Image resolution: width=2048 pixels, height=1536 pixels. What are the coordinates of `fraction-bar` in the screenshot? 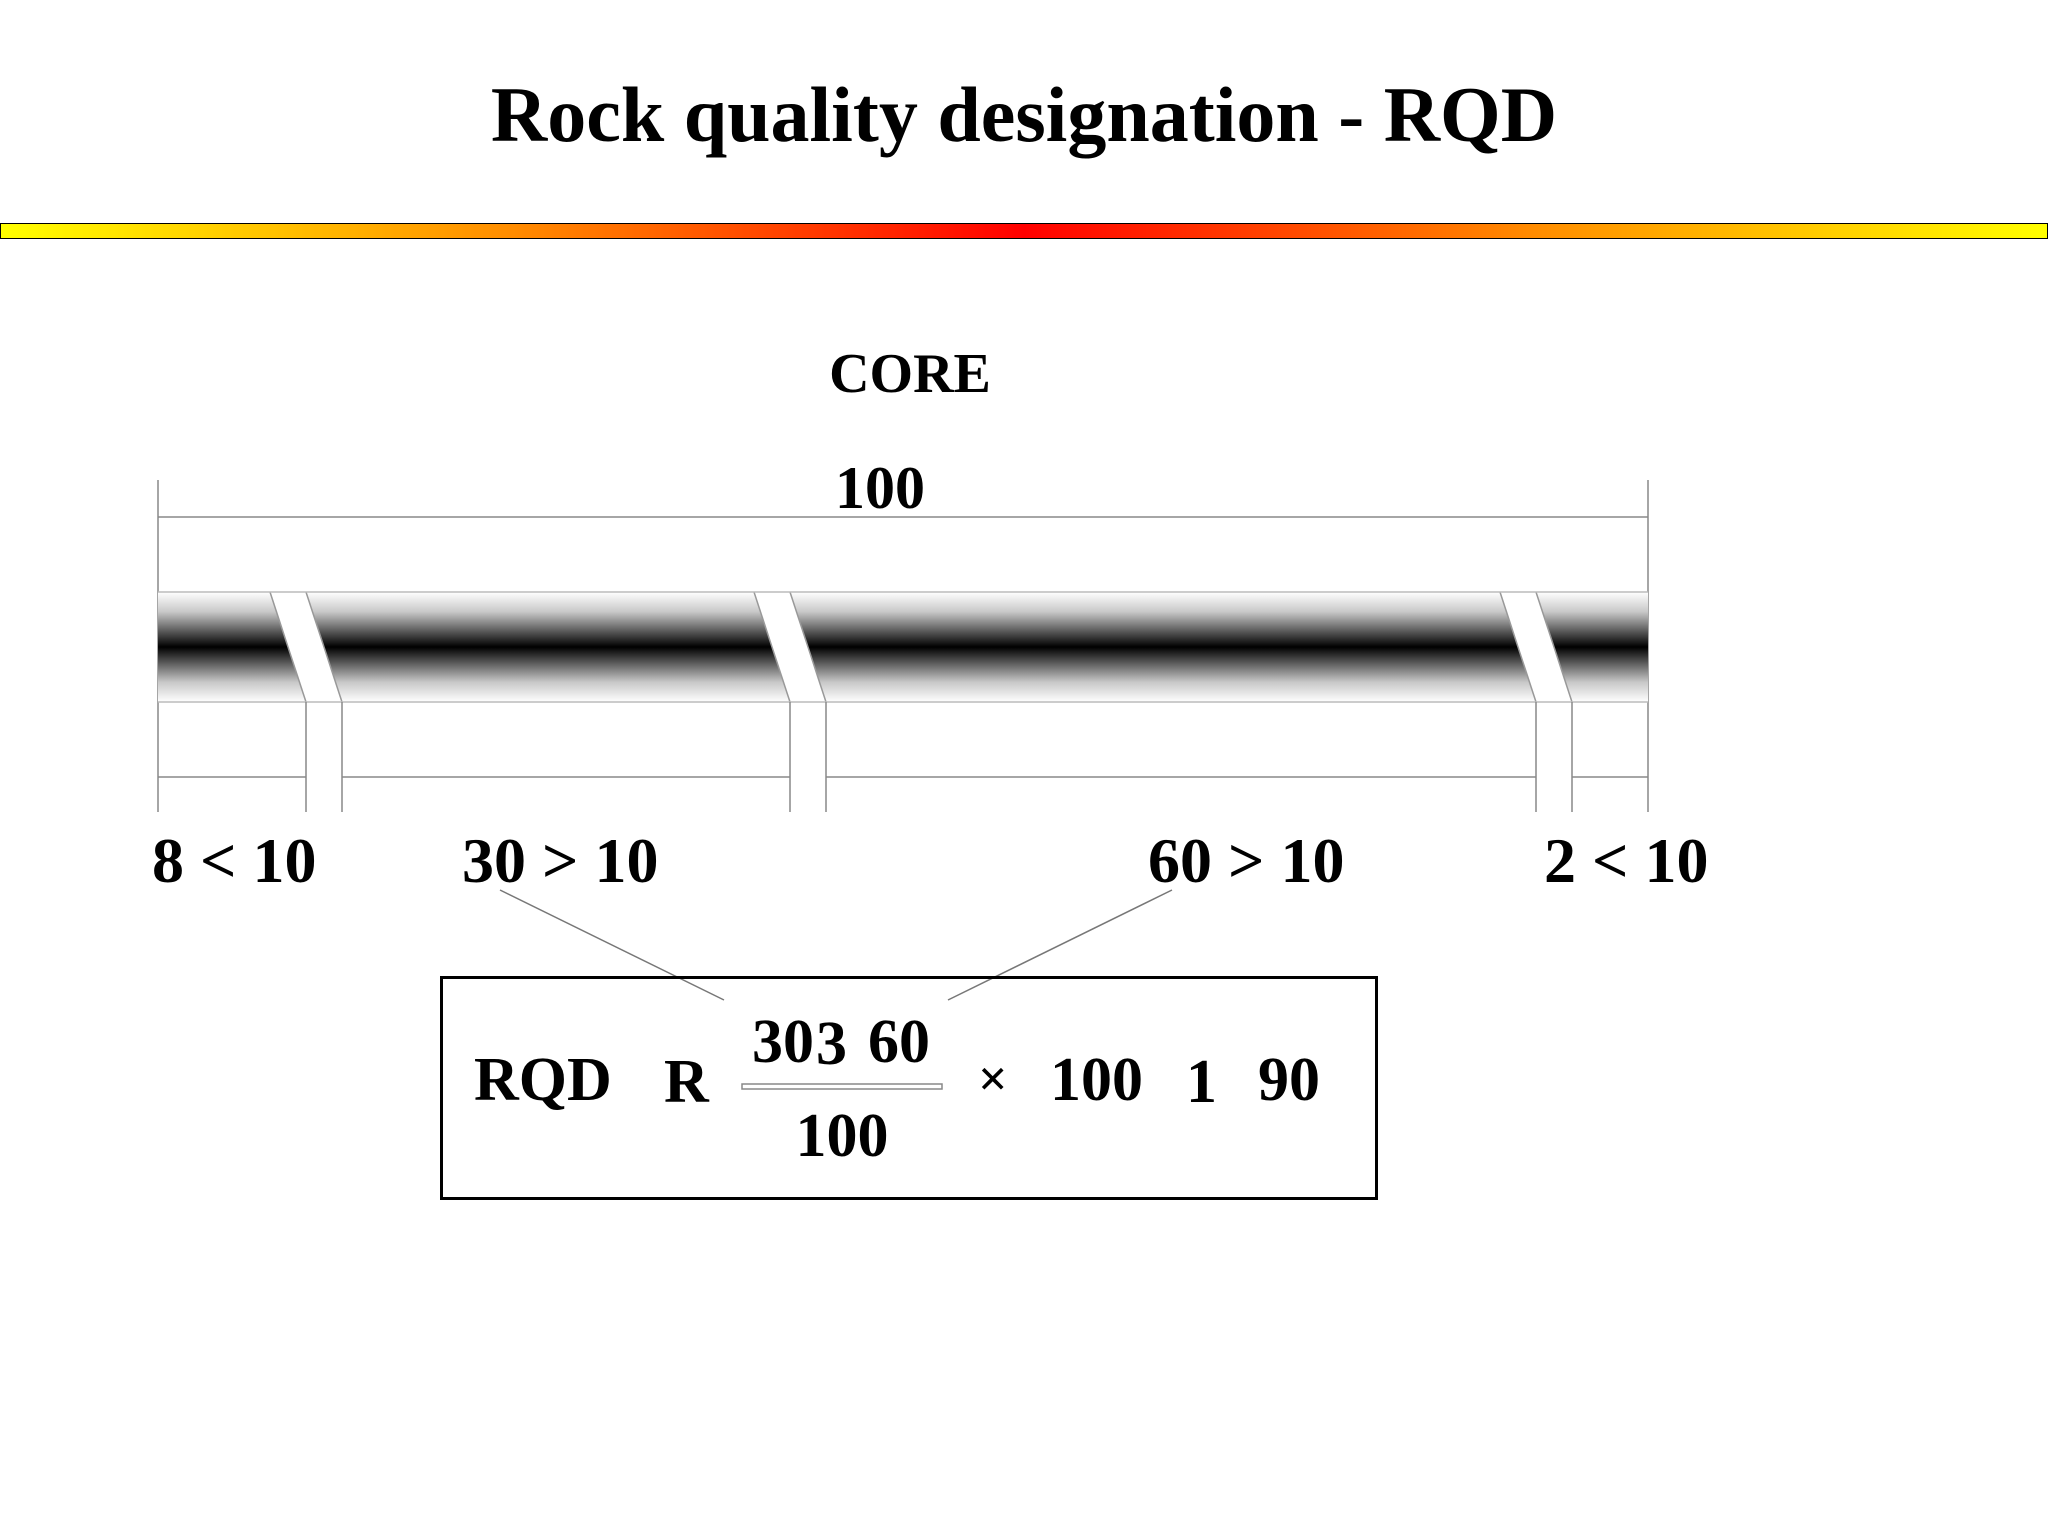 It's located at (842, 1086).